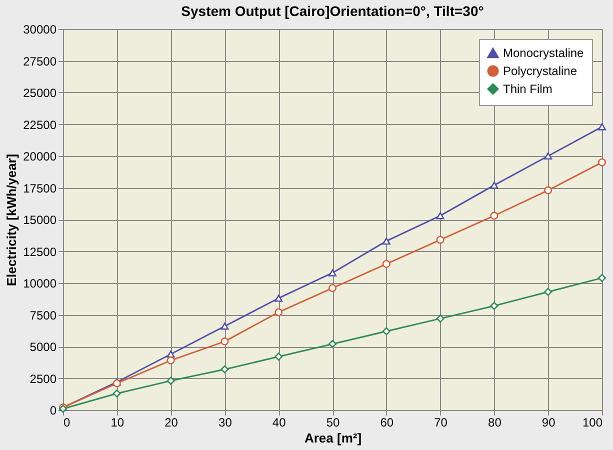 This screenshot has width=613, height=450. What do you see at coordinates (225, 423) in the screenshot?
I see `x-tick-label: 30` at bounding box center [225, 423].